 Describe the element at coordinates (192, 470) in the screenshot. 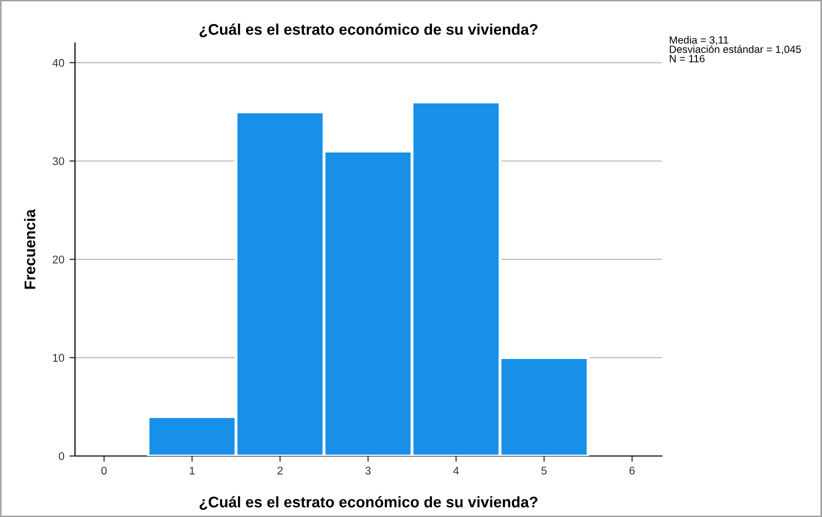

I see `x-tick-label: 1` at that location.